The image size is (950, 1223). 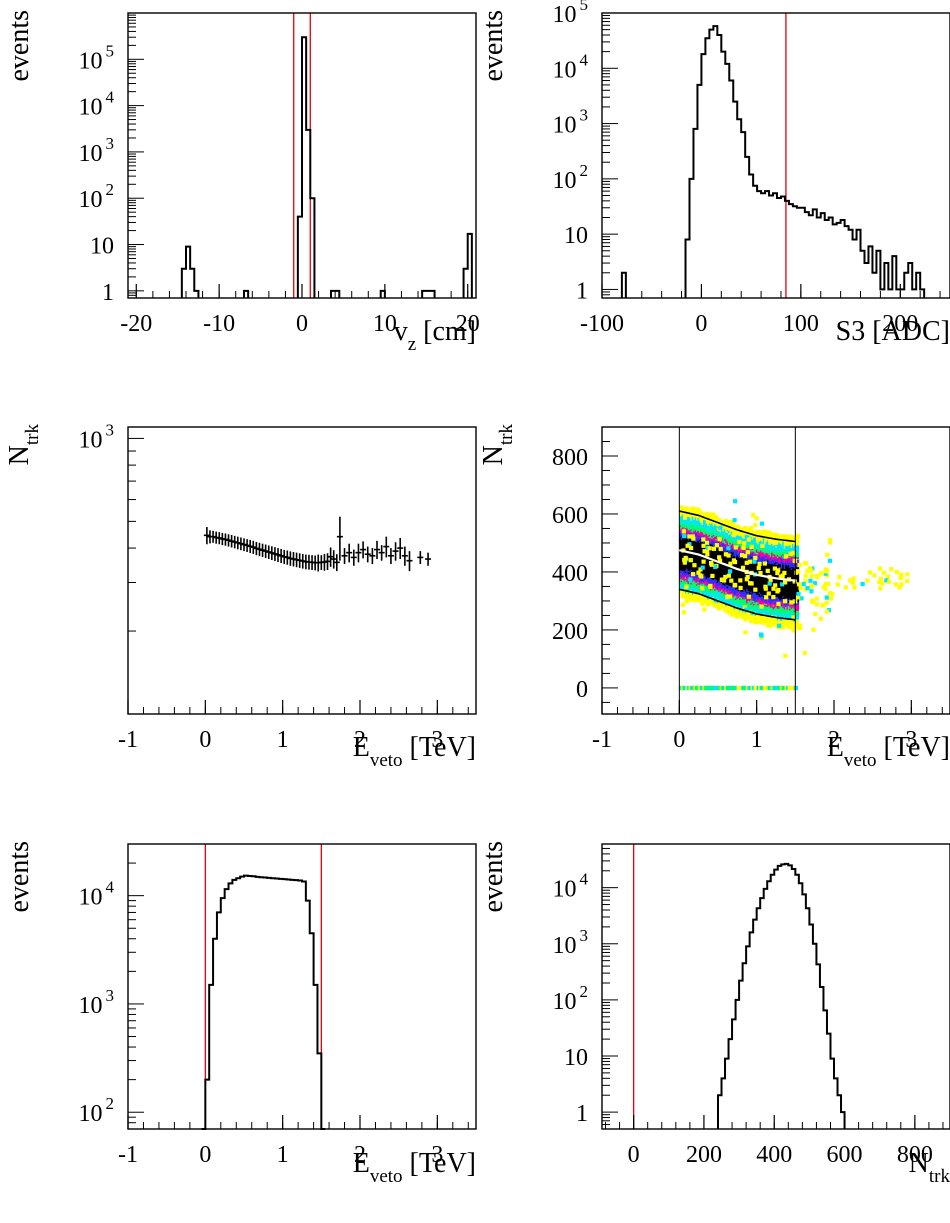 What do you see at coordinates (401, 331) in the screenshot?
I see `x-axis-label-main: v` at bounding box center [401, 331].